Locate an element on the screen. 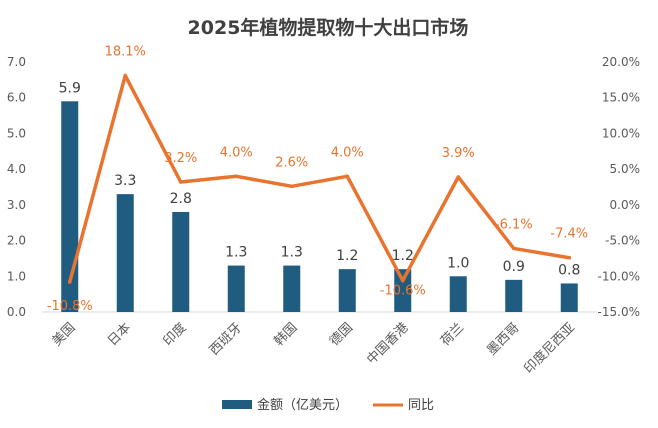 The image size is (658, 428). bar-data-label: 0.9 is located at coordinates (514, 267).